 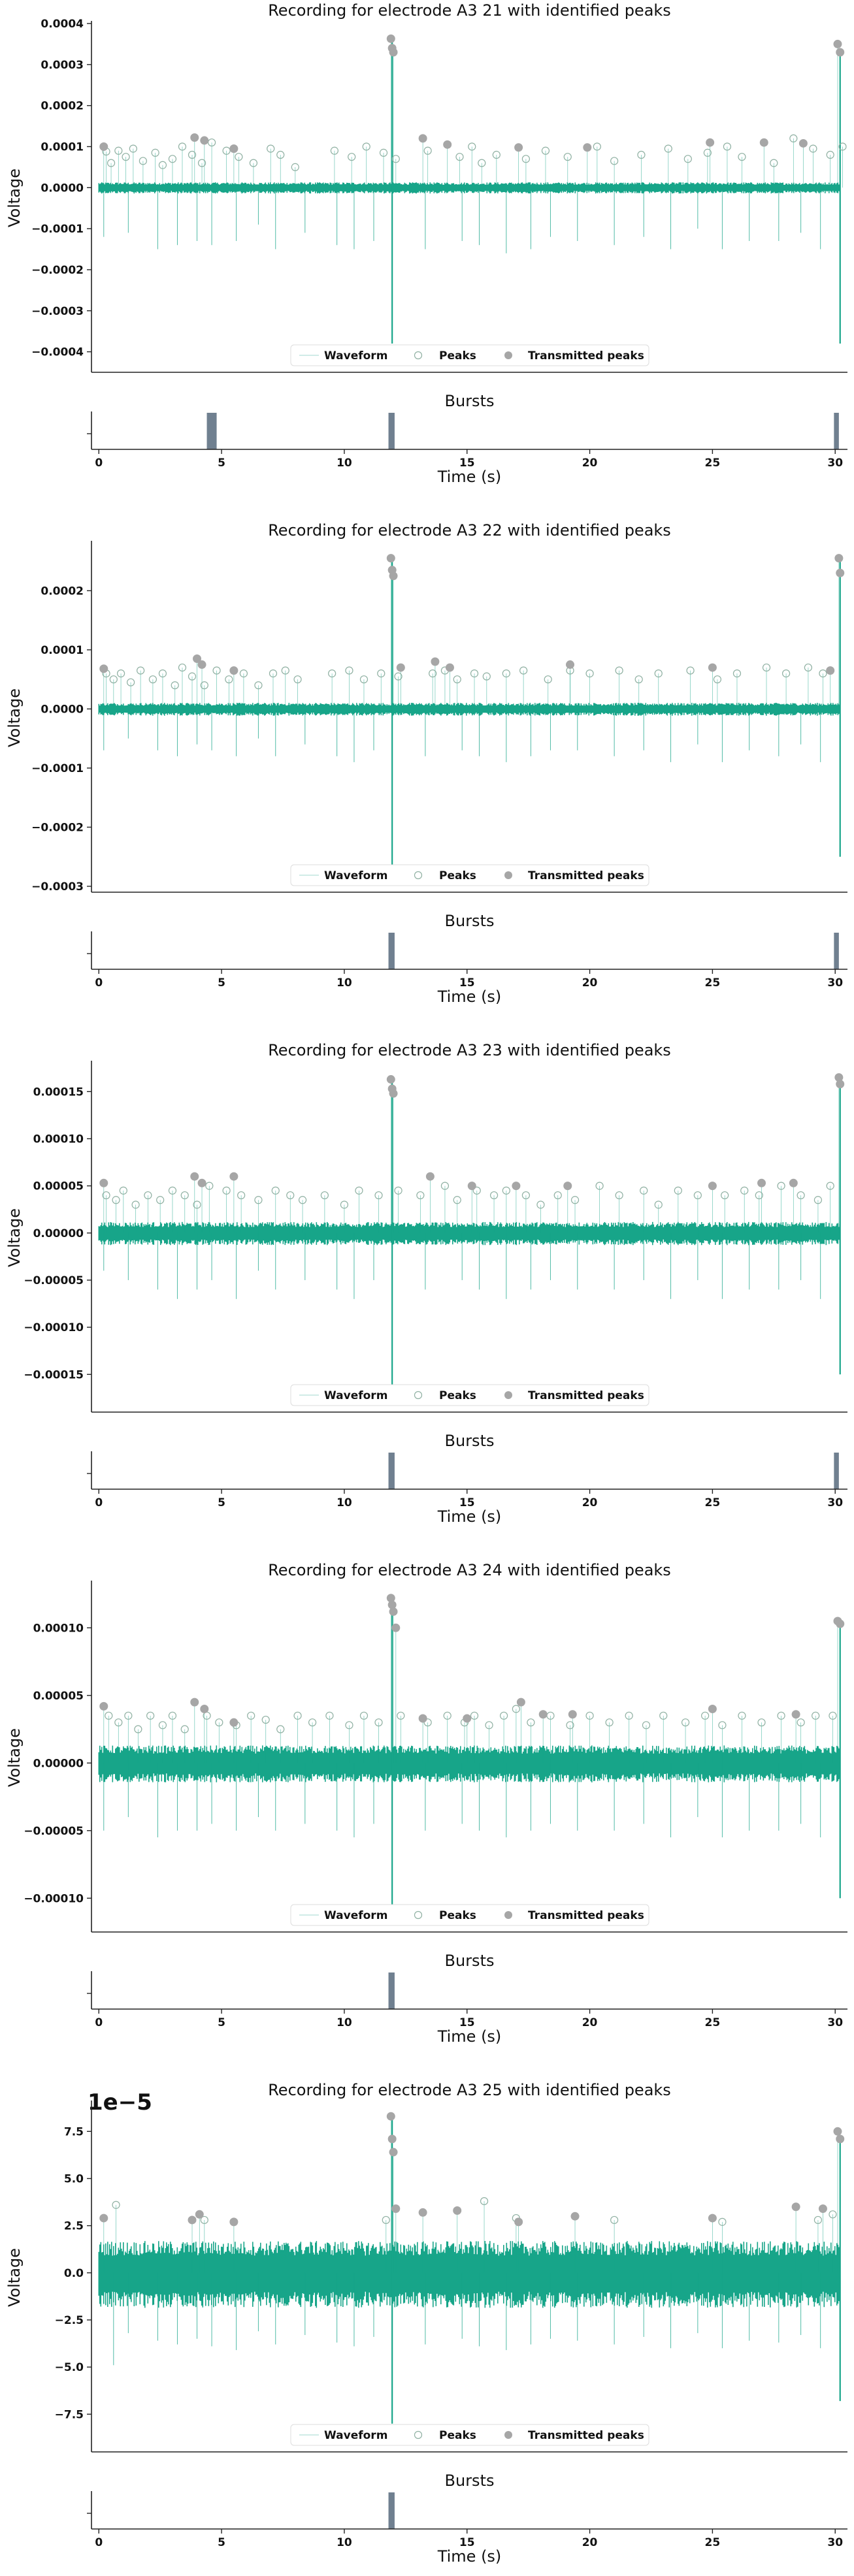 I want to click on y-tick-label: 0.00000, so click(x=58, y=1233).